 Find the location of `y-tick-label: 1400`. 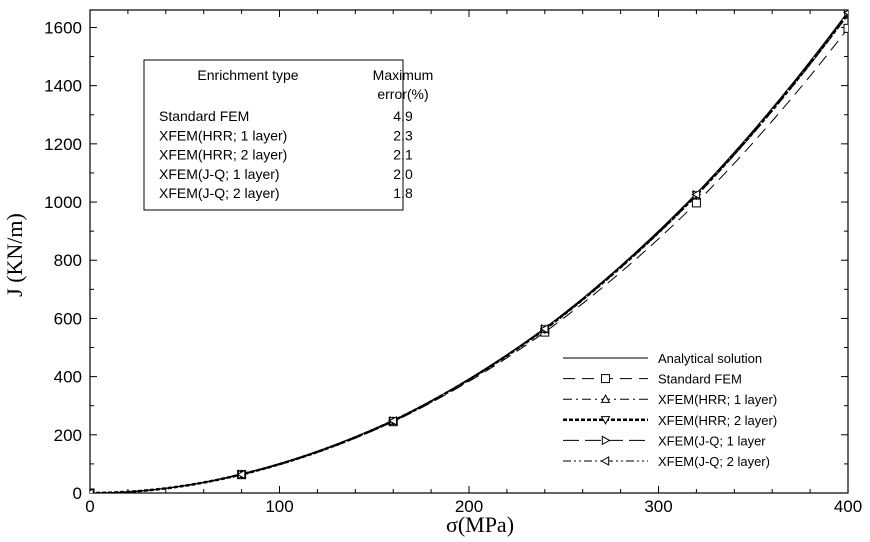

y-tick-label: 1400 is located at coordinates (63, 86).